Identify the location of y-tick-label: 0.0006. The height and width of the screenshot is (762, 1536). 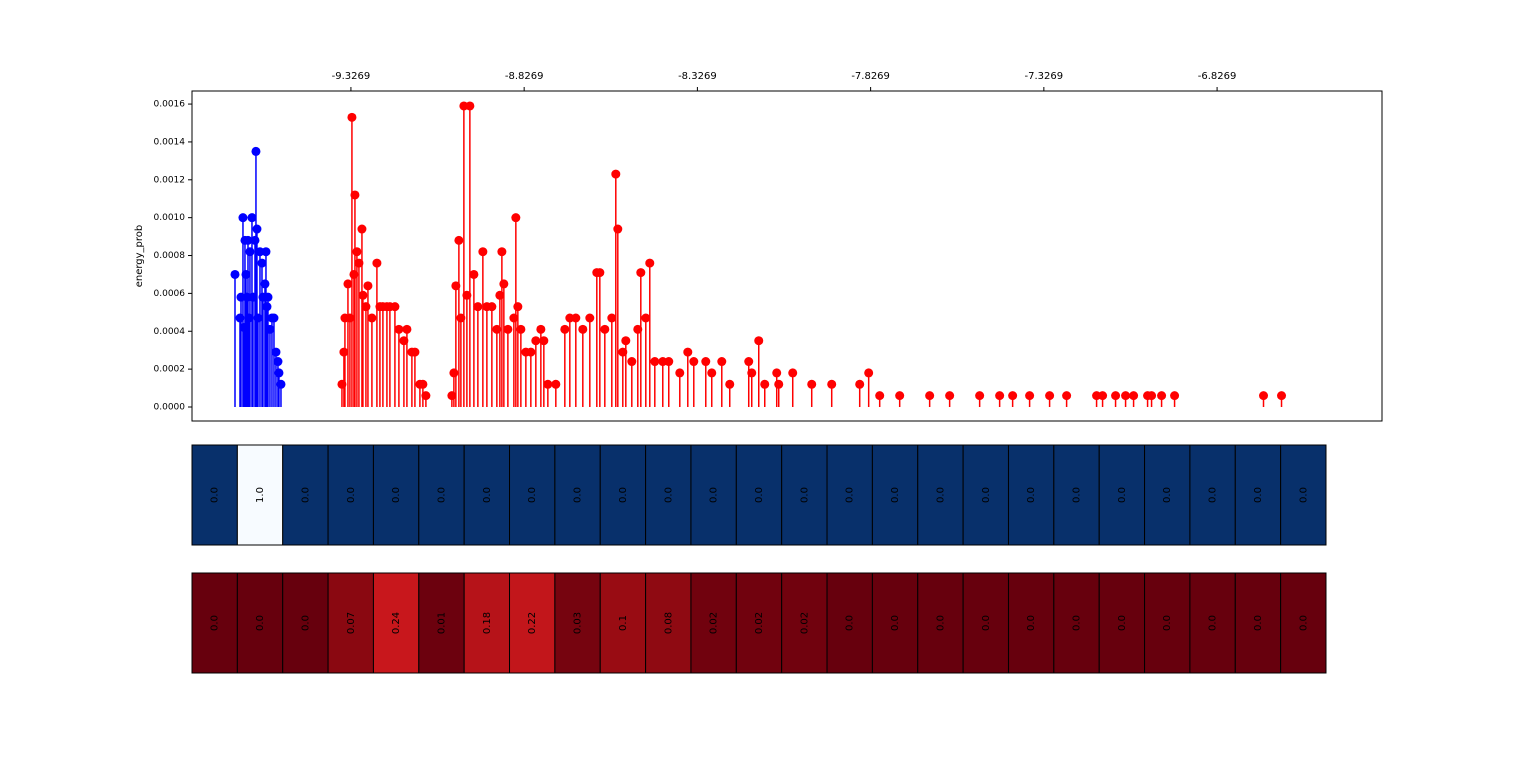
(170, 294).